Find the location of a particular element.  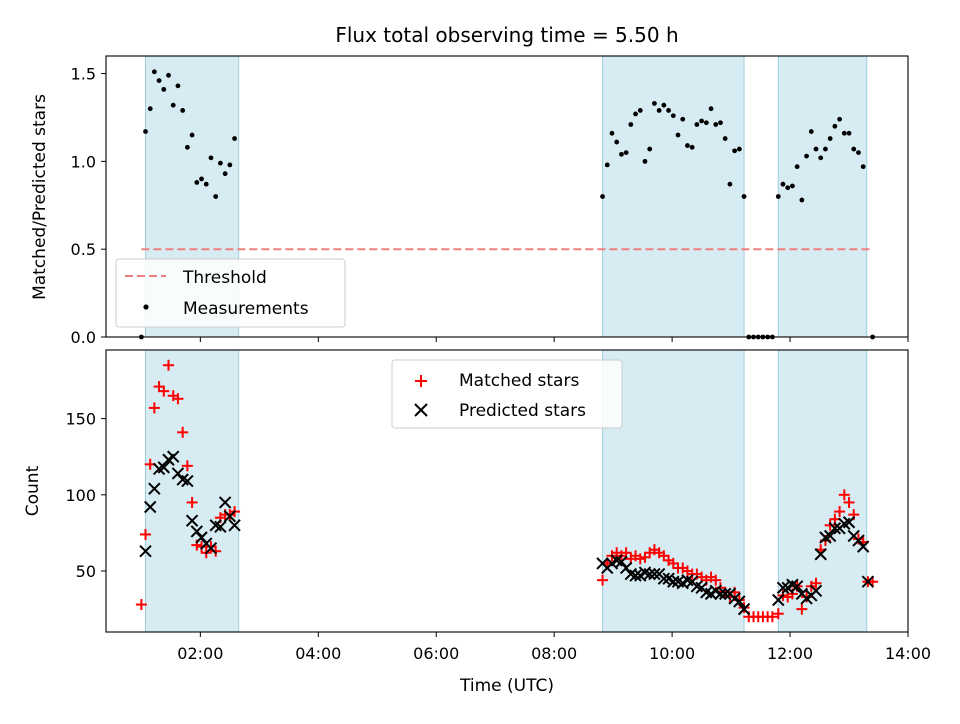

legend-measurements-swatch is located at coordinates (146, 307).